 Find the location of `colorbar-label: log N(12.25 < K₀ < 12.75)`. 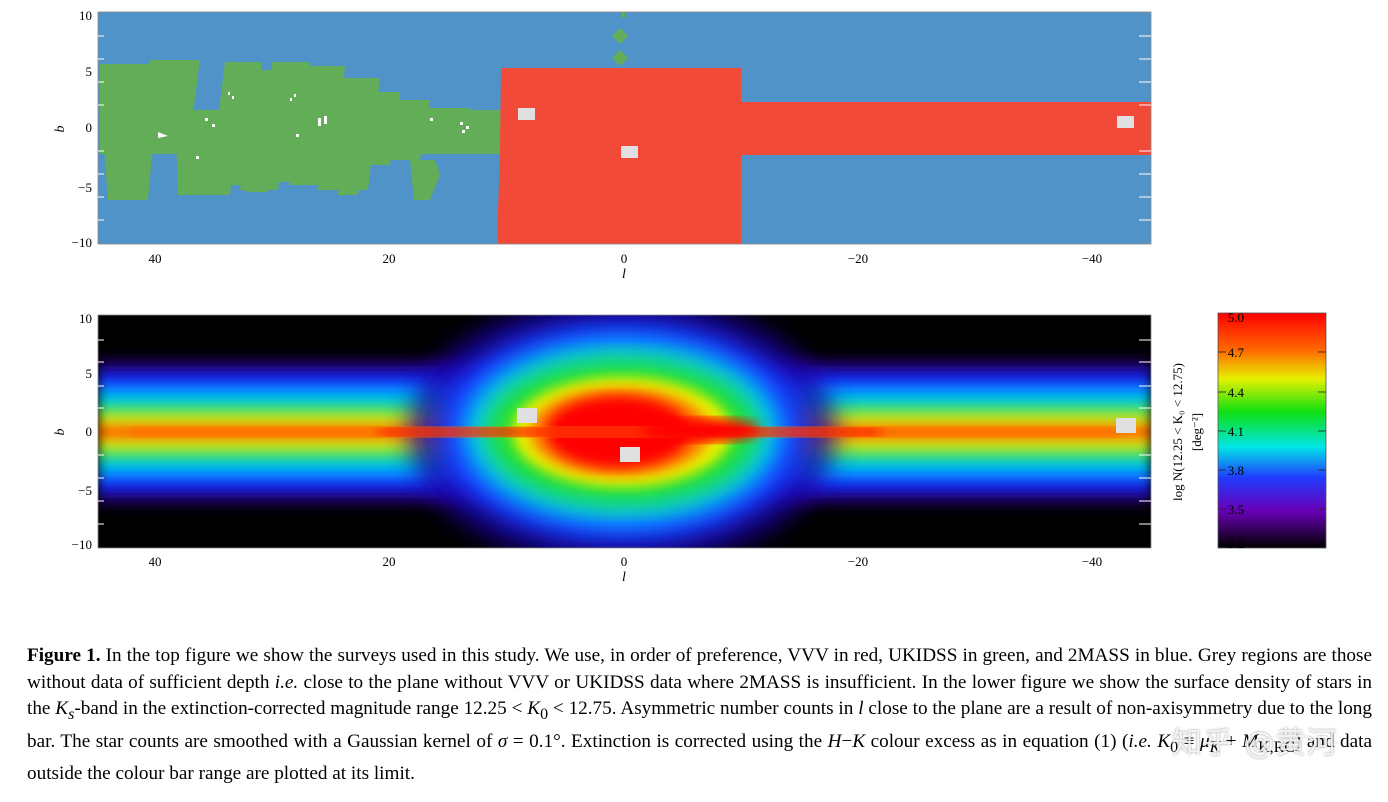

colorbar-label: log N(12.25 < K₀ < 12.75) is located at coordinates (1177, 432).